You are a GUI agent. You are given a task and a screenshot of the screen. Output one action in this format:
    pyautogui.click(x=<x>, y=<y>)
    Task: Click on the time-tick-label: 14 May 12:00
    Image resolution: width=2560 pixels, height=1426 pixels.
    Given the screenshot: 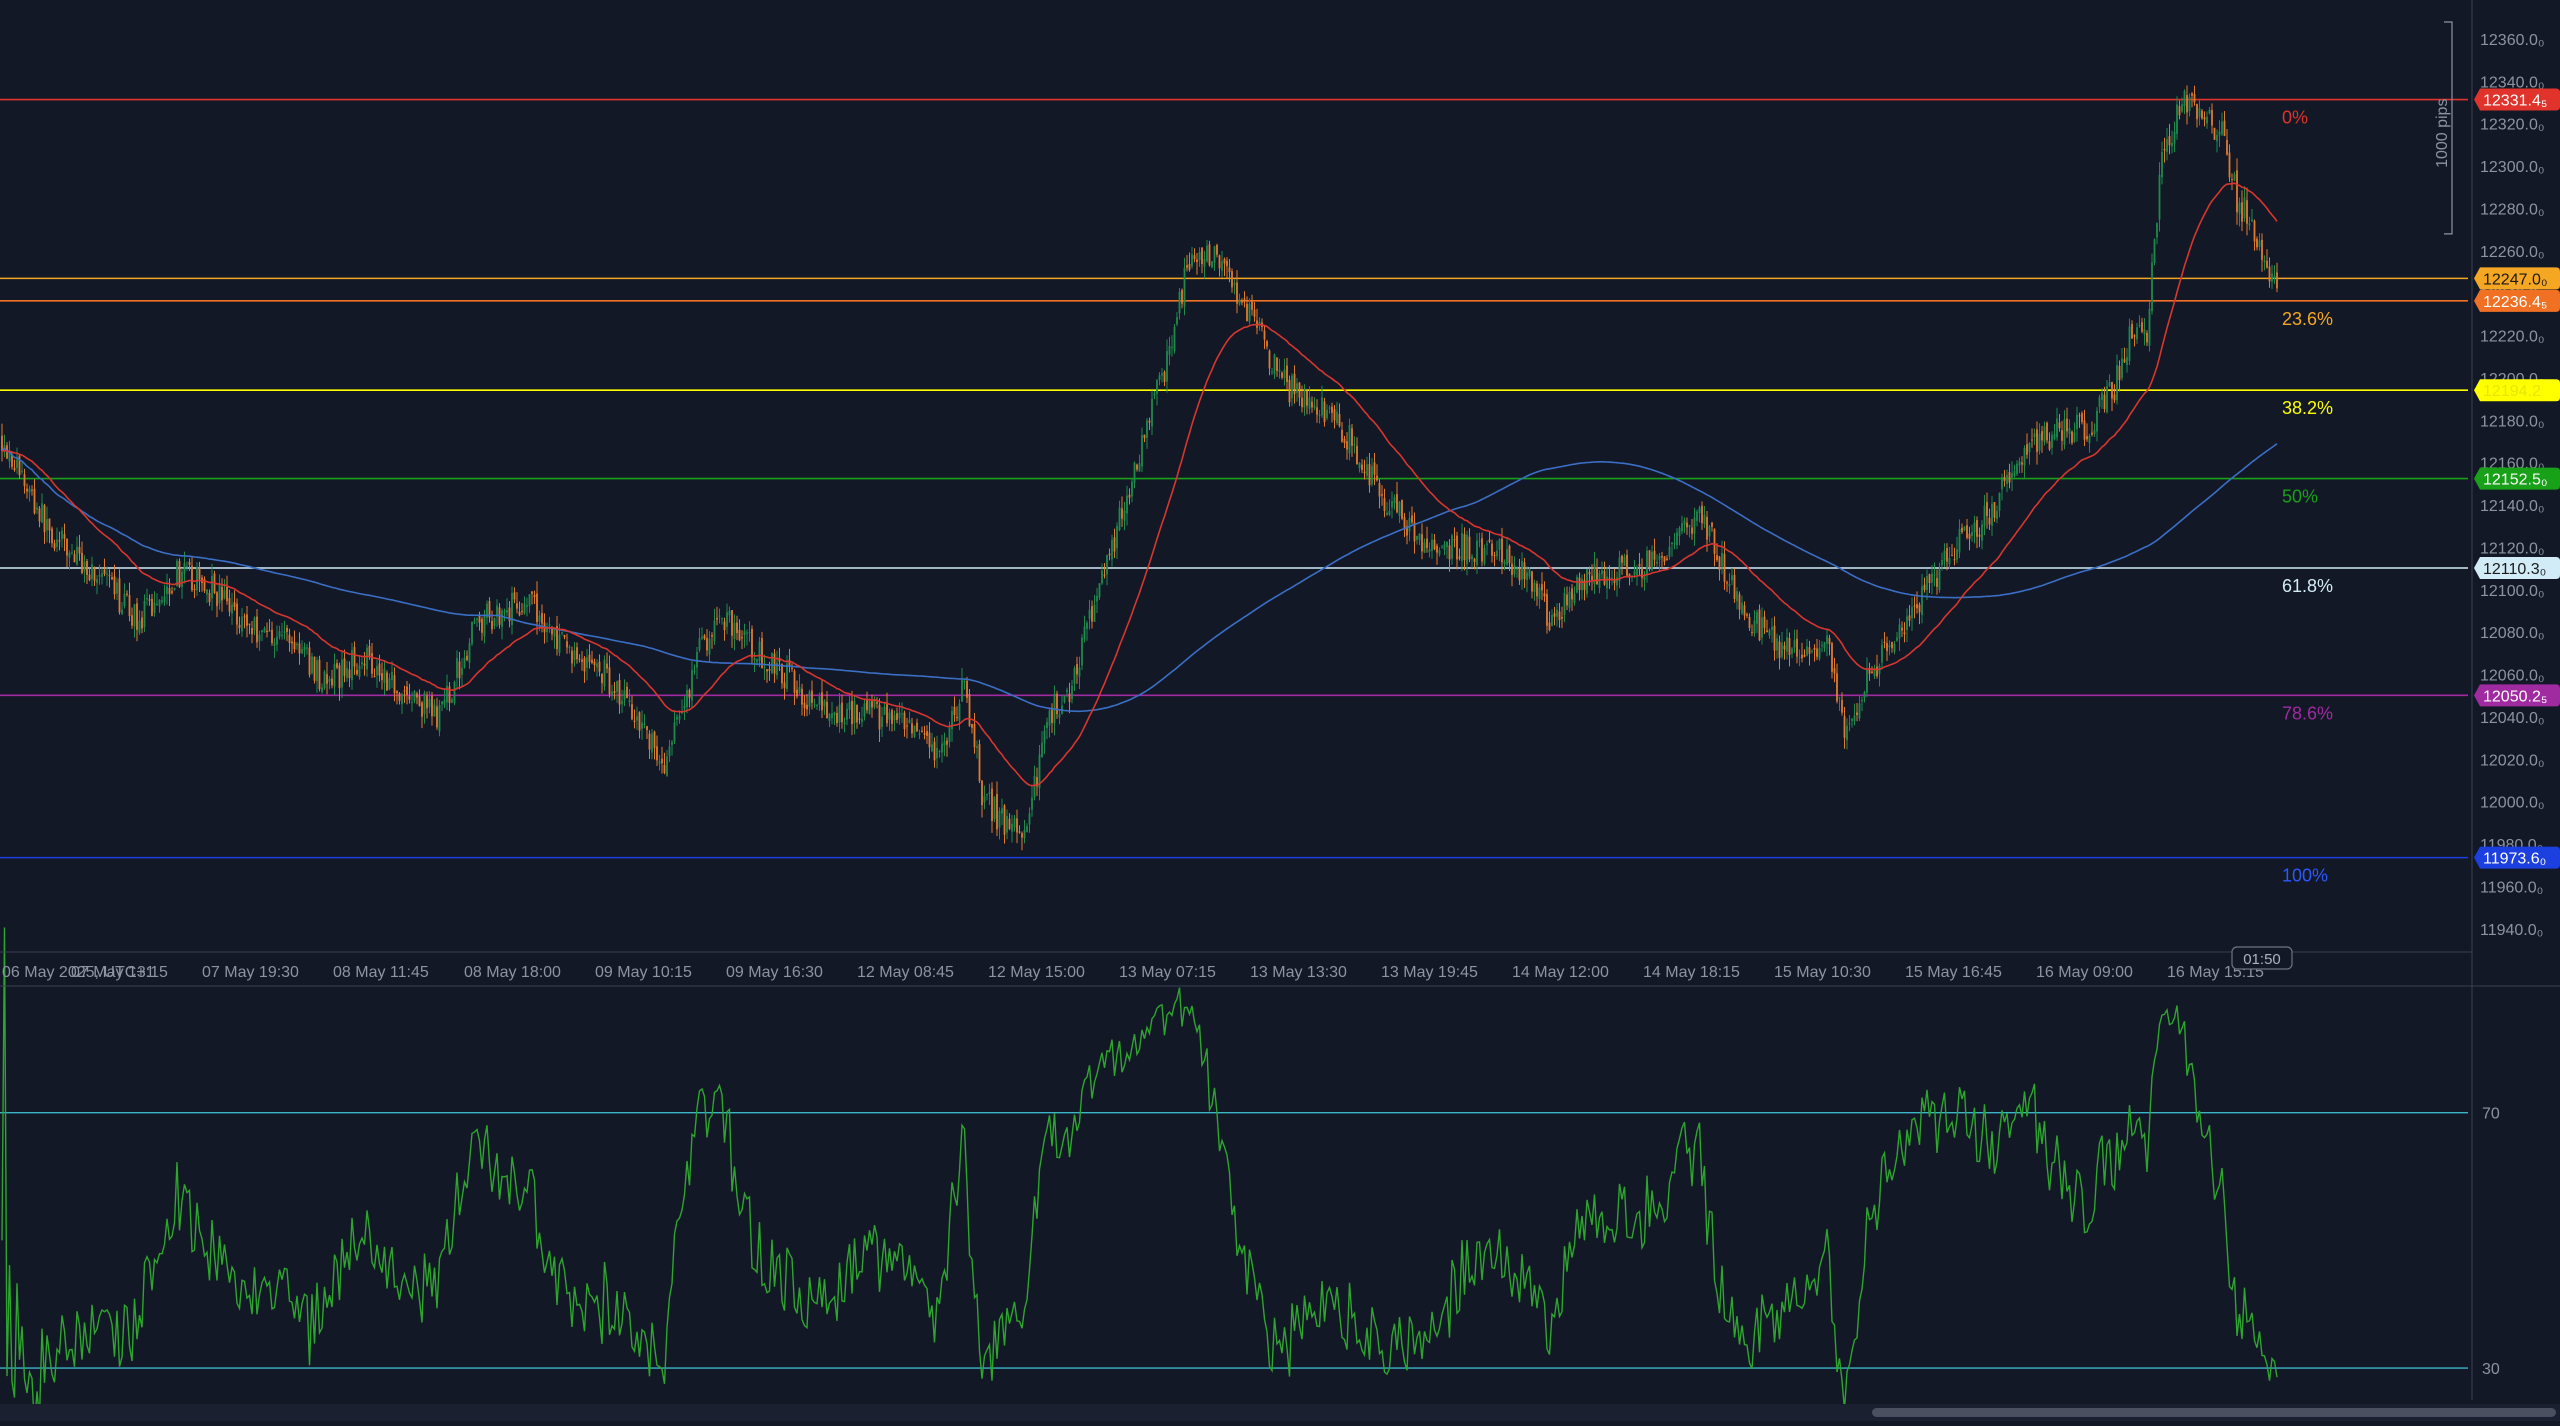 What is the action you would take?
    pyautogui.click(x=1560, y=972)
    